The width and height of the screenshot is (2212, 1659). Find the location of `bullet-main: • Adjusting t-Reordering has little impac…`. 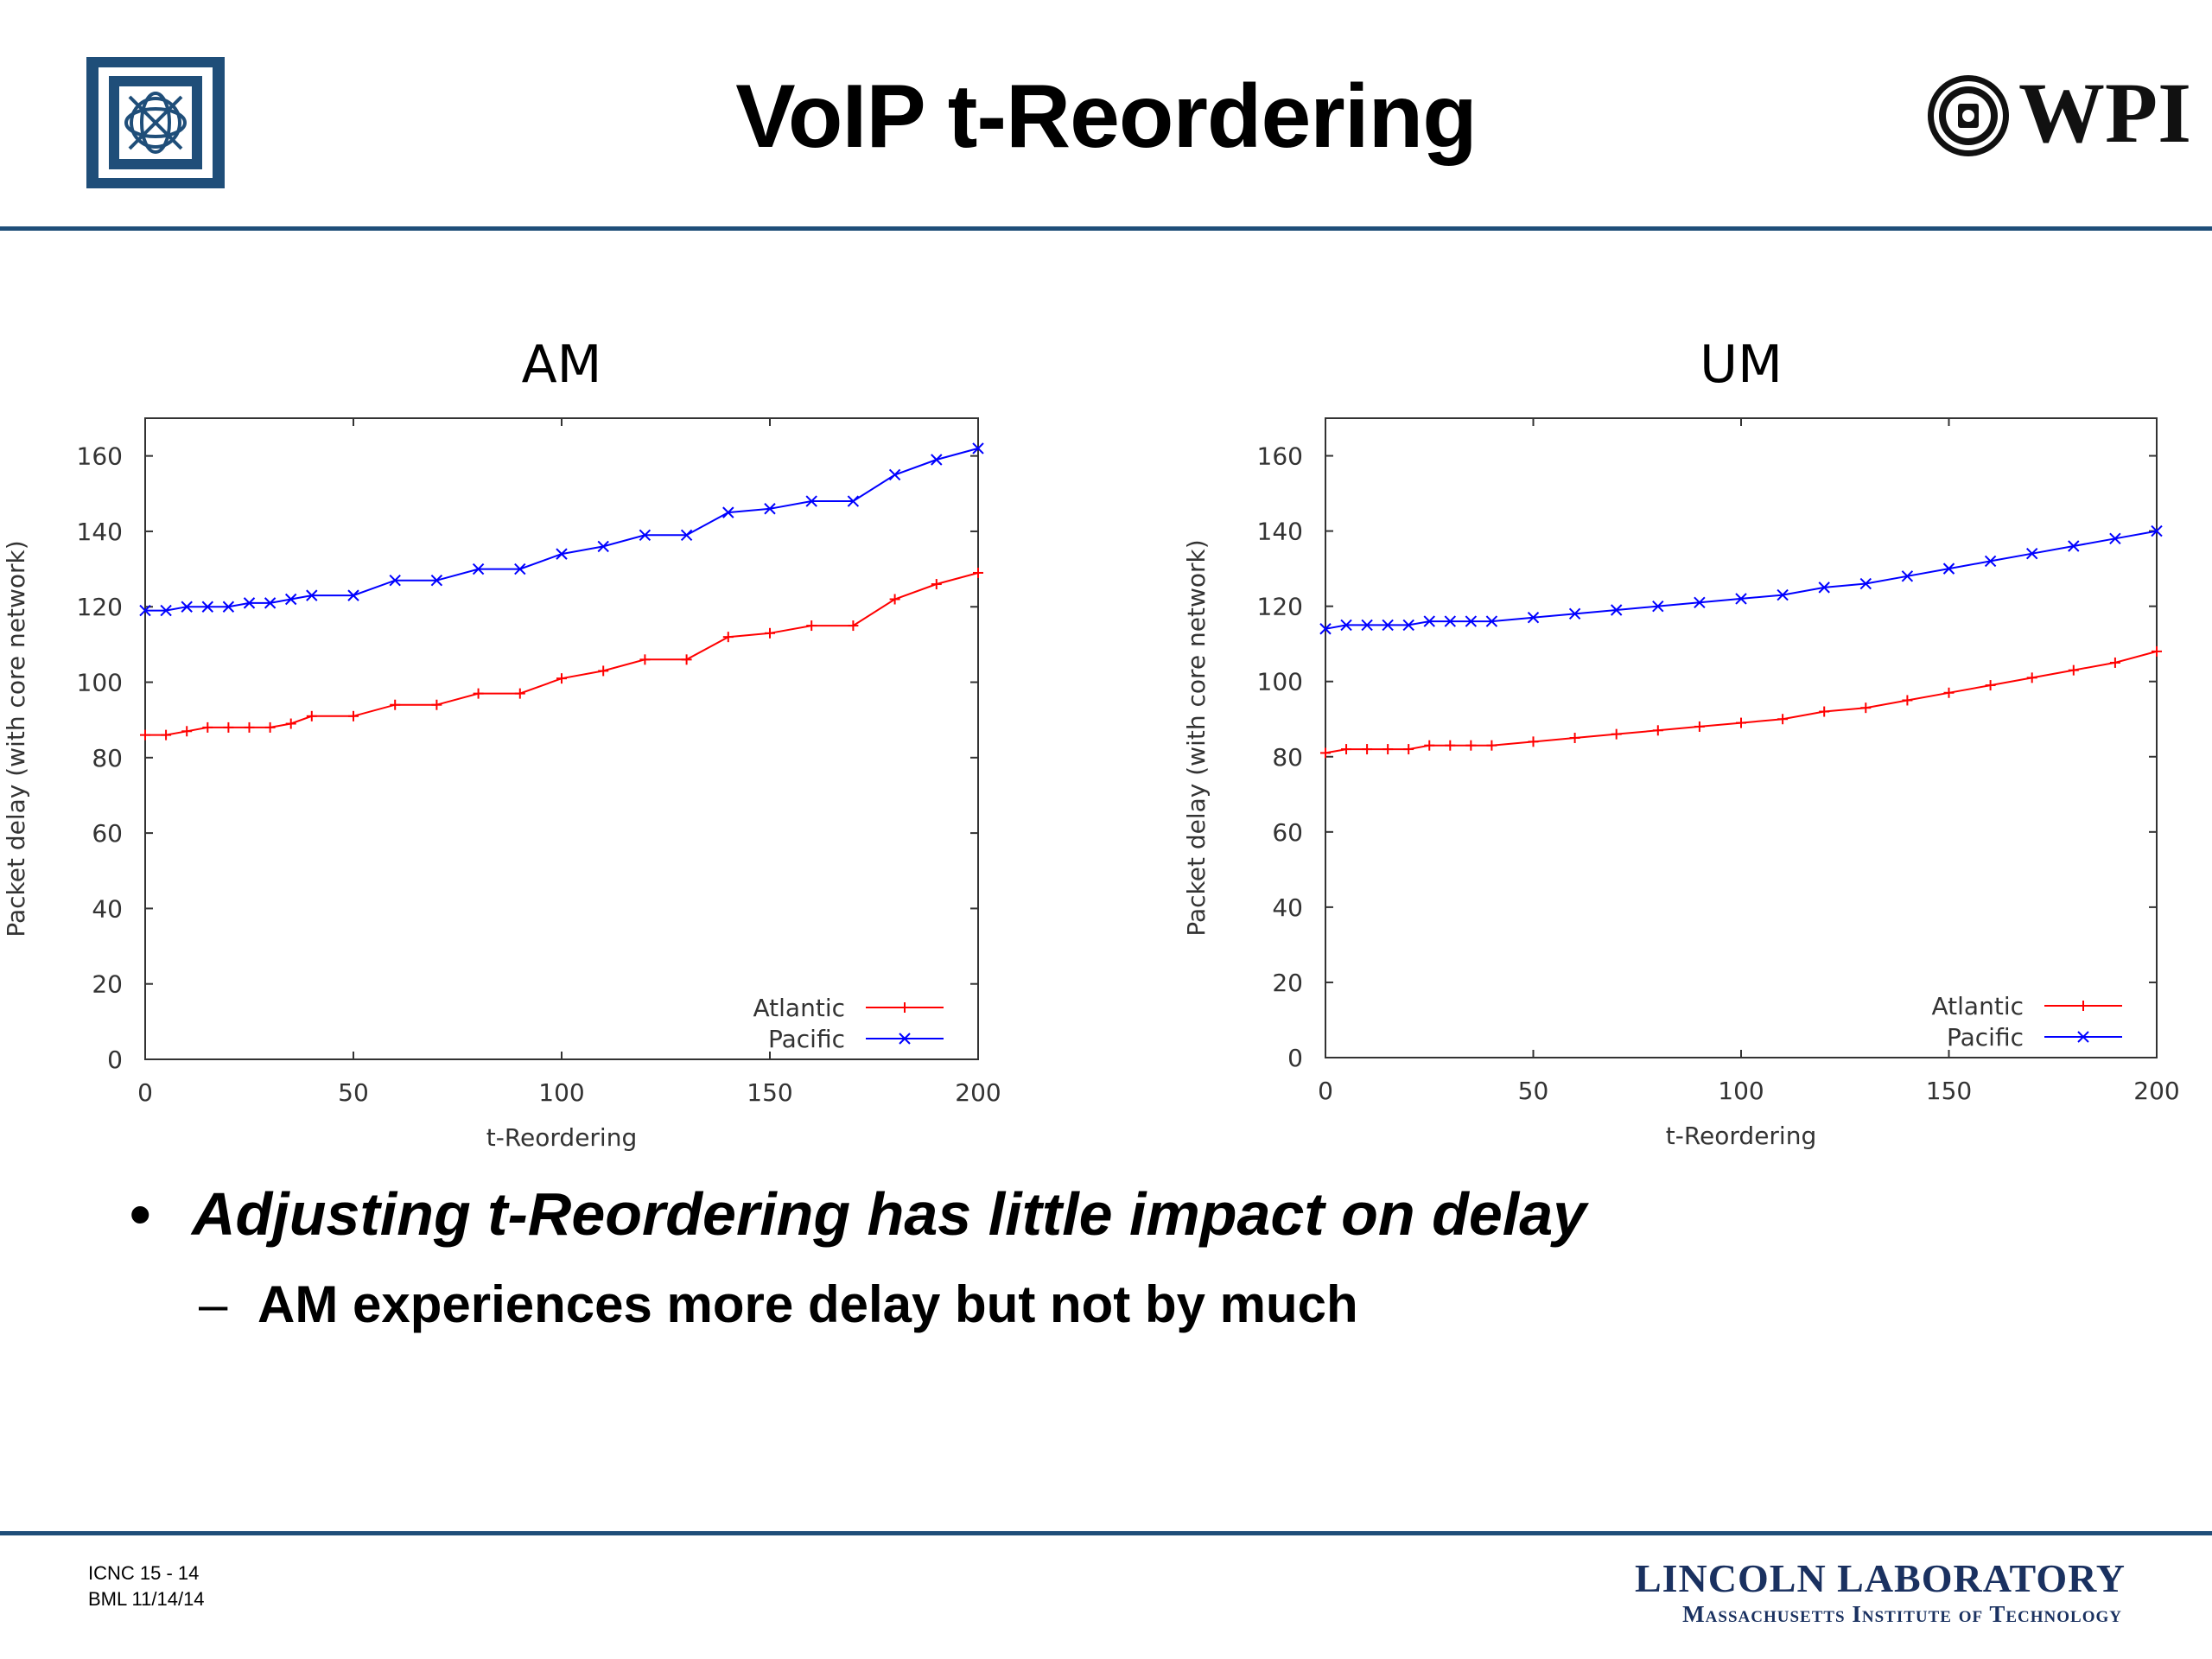

bullet-main: • Adjusting t-Reordering has little impac… is located at coordinates (858, 1214).